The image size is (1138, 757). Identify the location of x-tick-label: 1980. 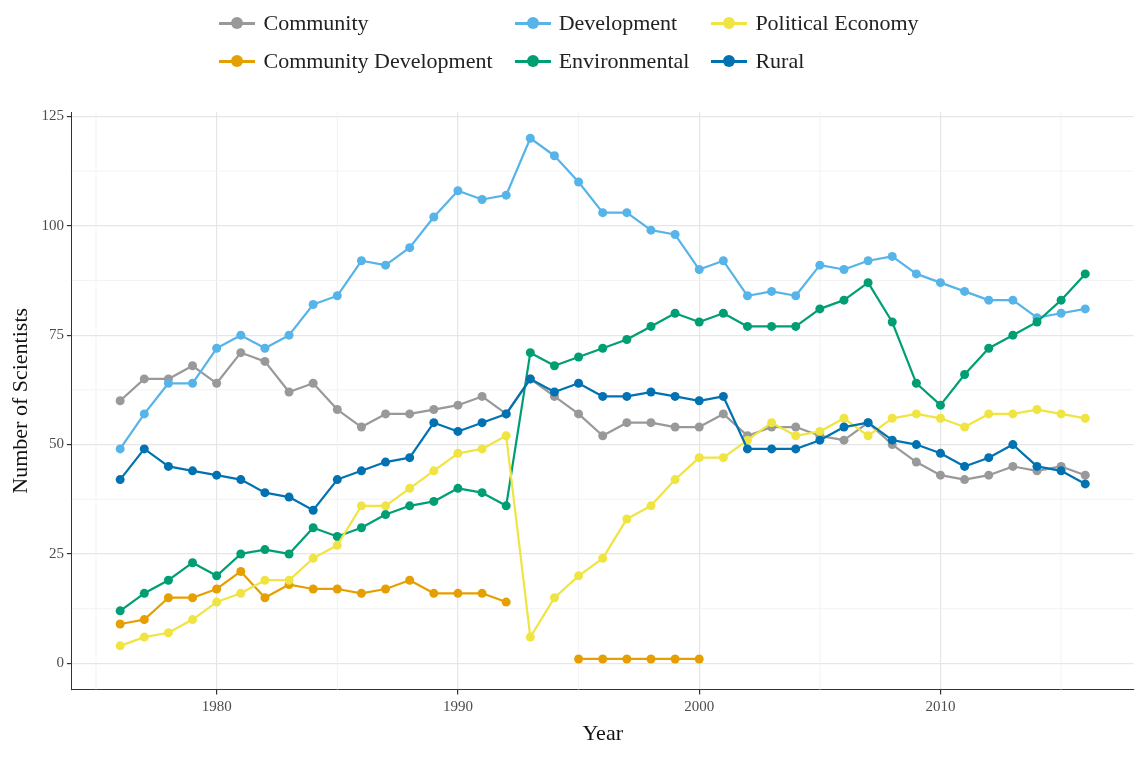
(216, 705).